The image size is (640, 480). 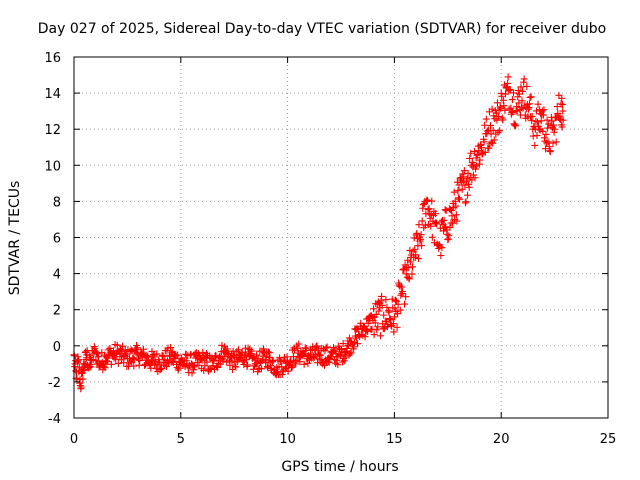 I want to click on x-tick-label: 20, so click(x=501, y=439).